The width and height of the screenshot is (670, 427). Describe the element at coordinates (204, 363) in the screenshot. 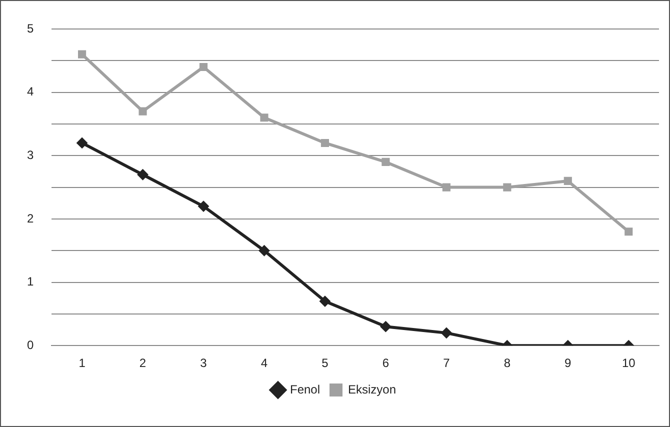

I see `x-tick-label: 3` at that location.